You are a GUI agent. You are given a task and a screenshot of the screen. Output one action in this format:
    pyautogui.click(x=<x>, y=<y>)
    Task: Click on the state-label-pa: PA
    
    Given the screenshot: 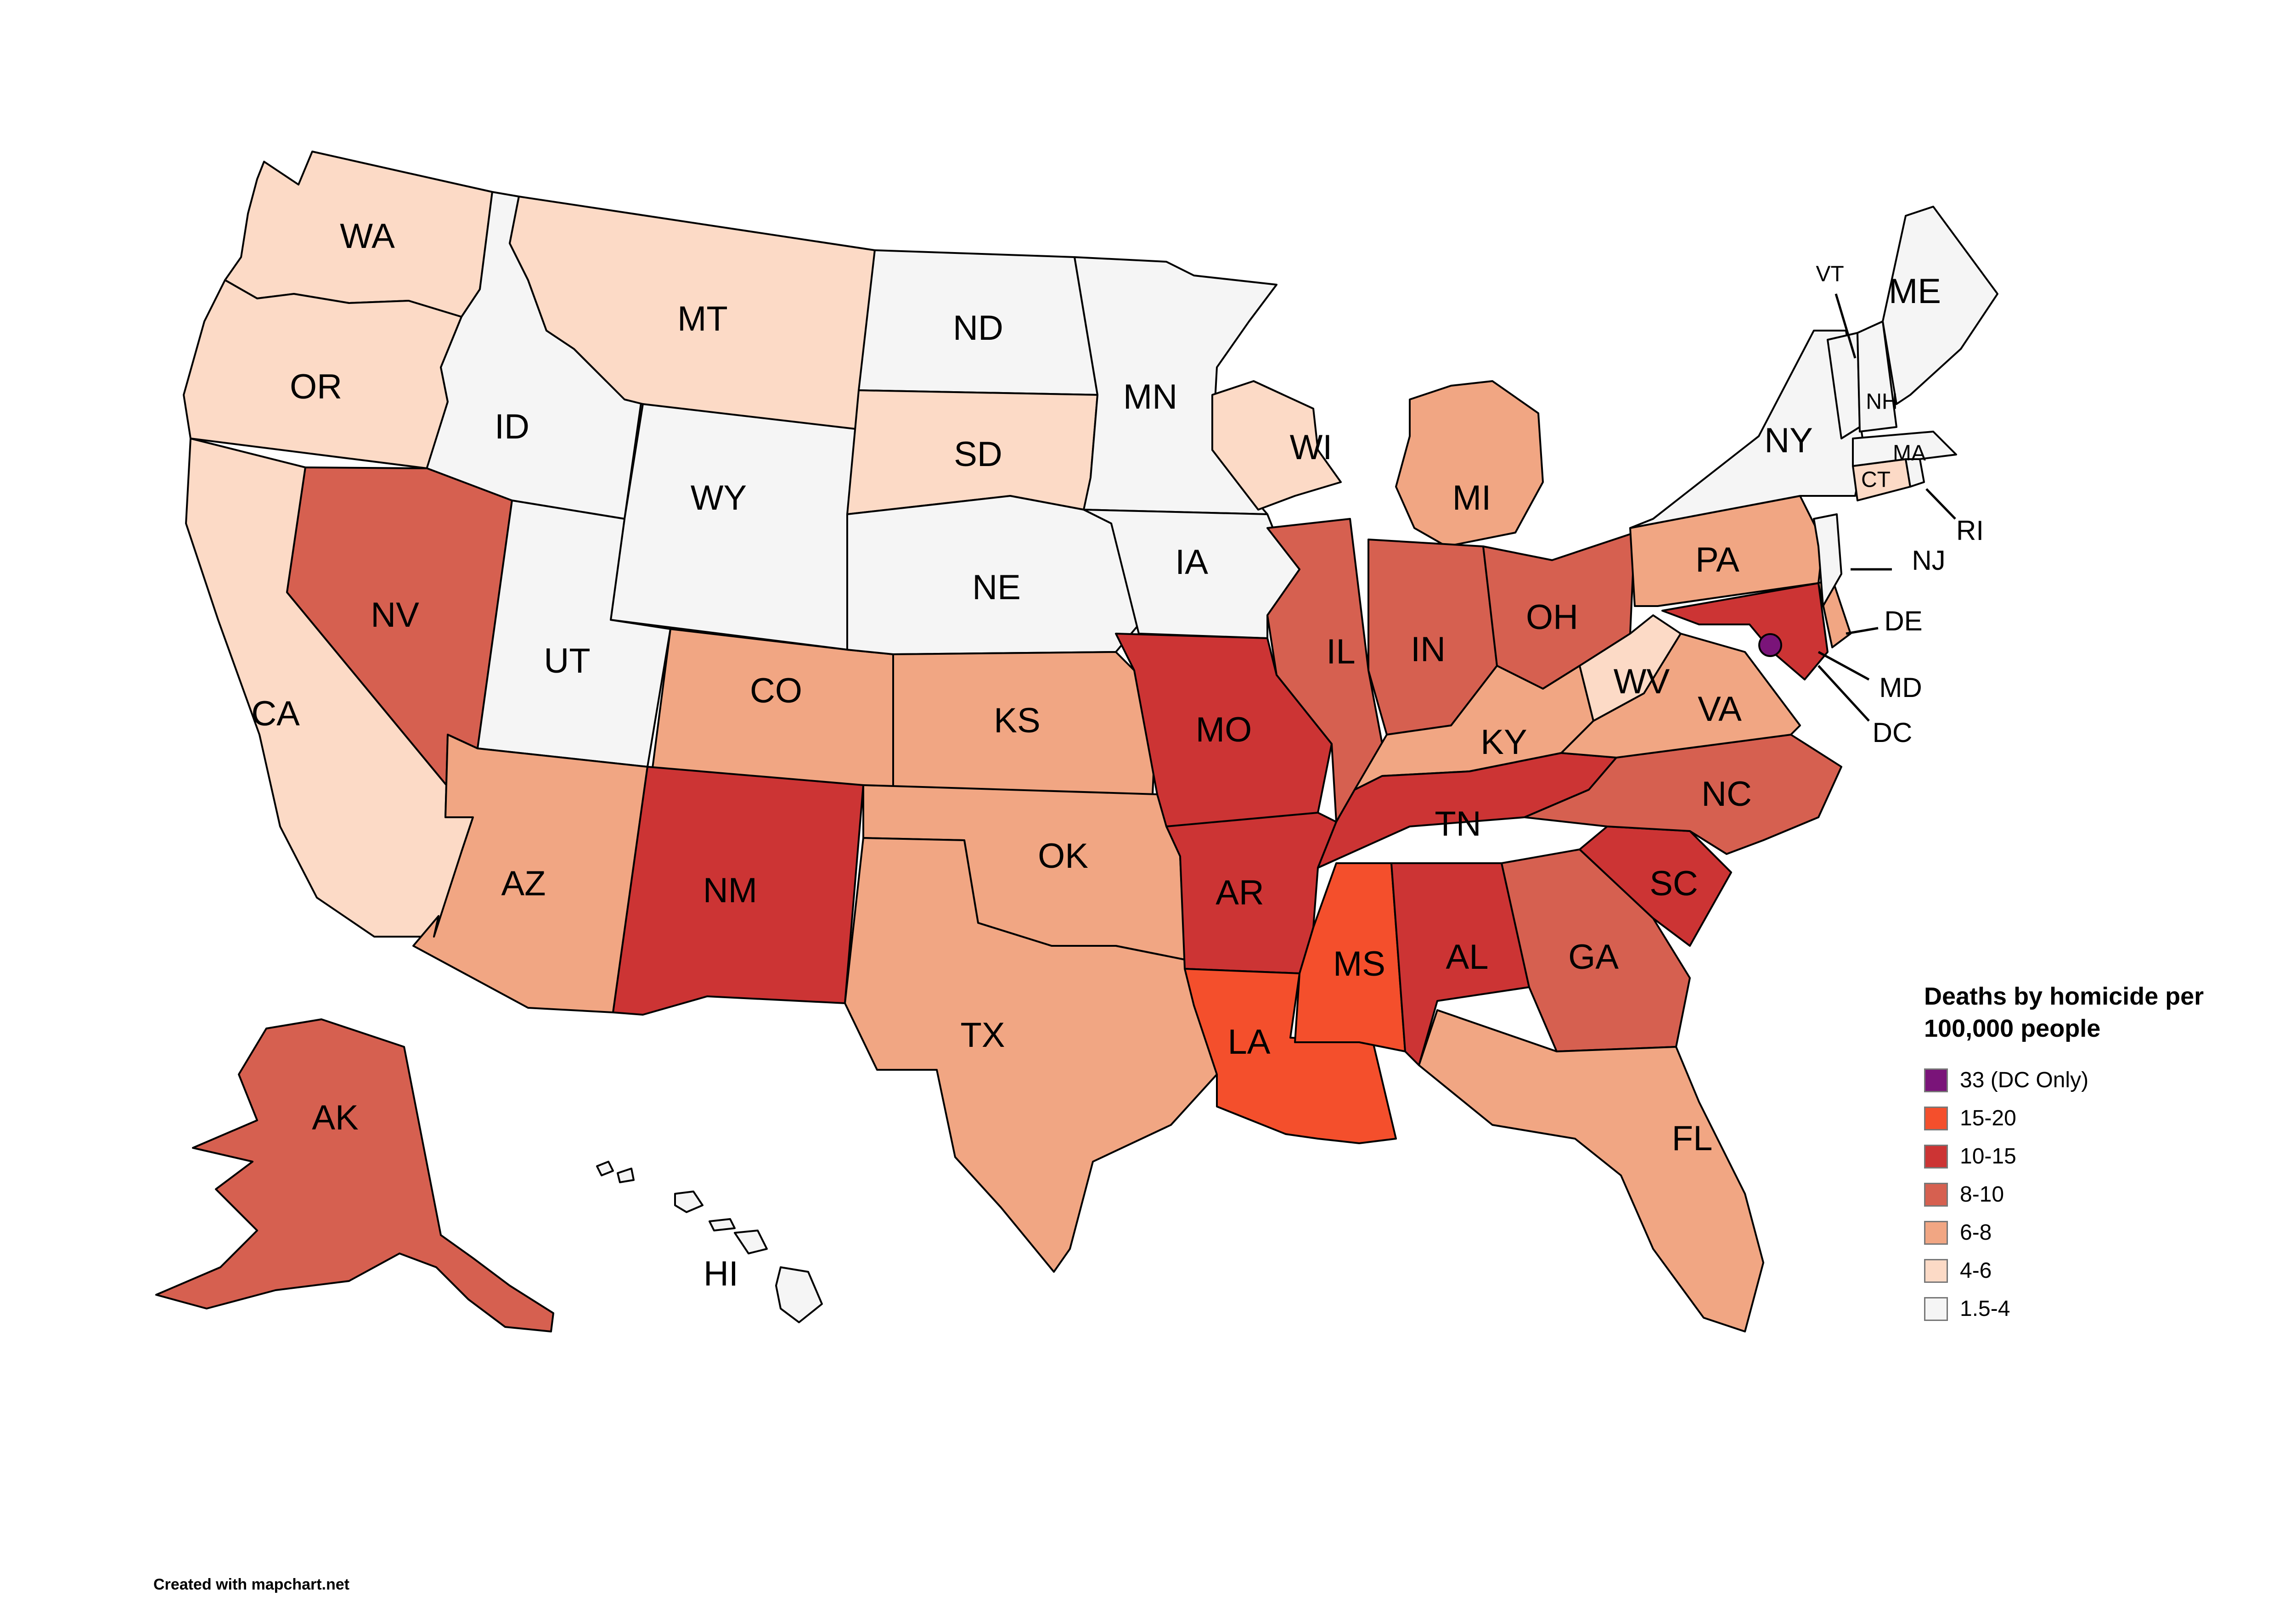 What is the action you would take?
    pyautogui.click(x=1717, y=559)
    